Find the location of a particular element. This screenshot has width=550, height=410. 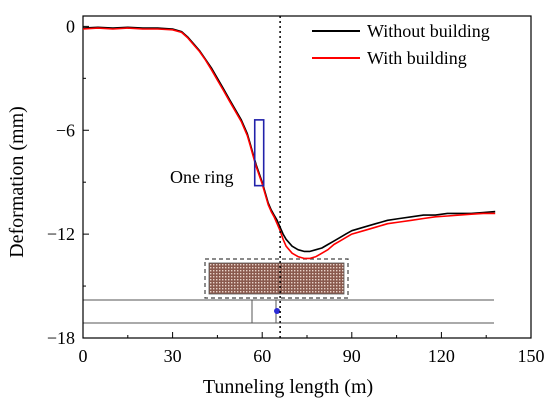

y-tick-label: −18 is located at coordinates (61, 338).